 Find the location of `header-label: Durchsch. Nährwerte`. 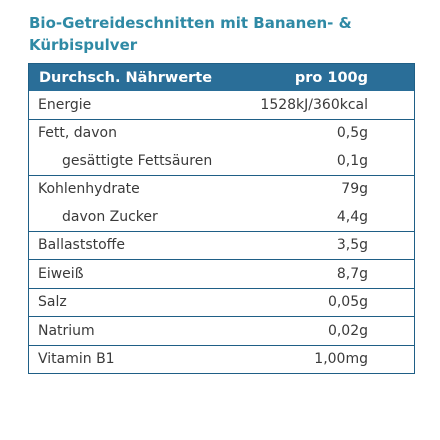

header-label: Durchsch. Nährwerte is located at coordinates (126, 77).